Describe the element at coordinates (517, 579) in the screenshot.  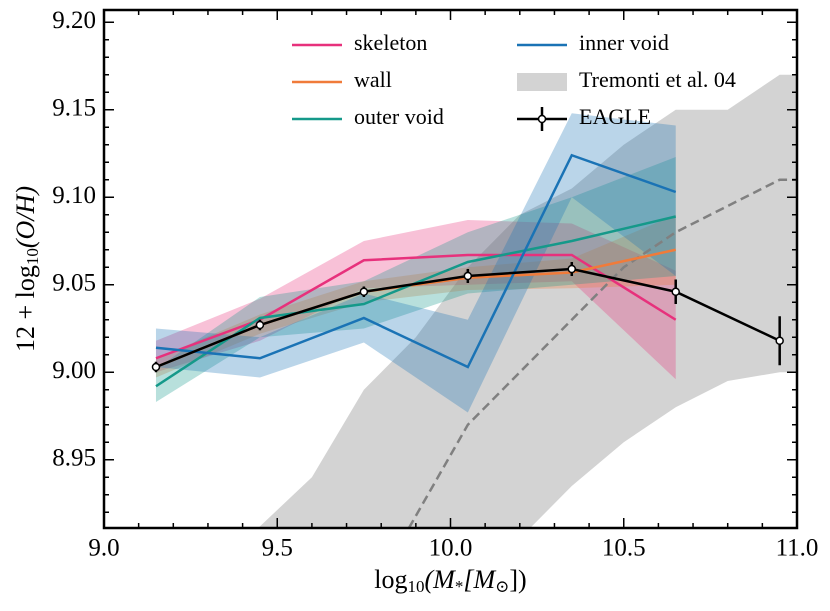
I see `label-part: ])` at that location.